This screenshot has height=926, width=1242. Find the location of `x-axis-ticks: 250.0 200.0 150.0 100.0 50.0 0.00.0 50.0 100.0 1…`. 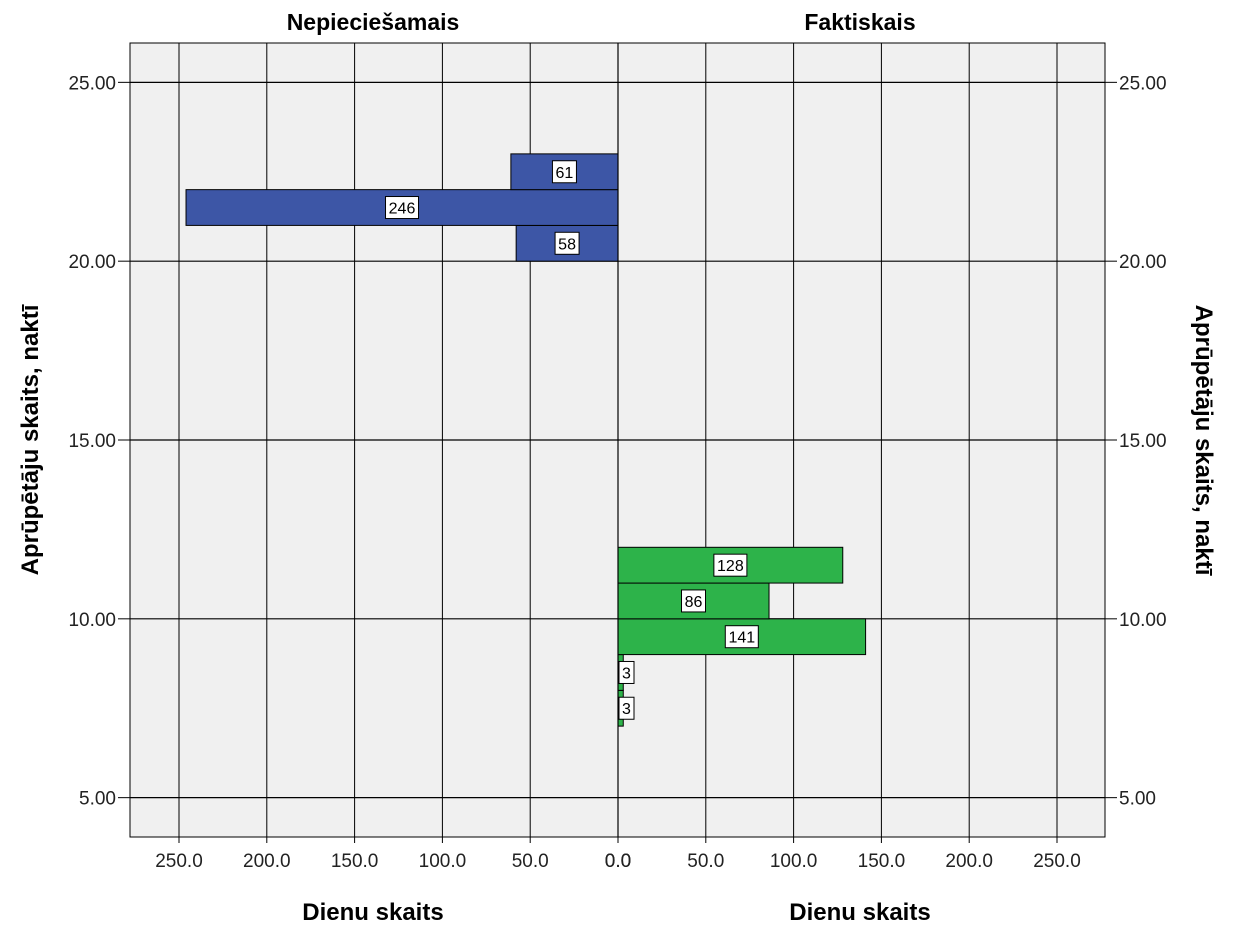

x-axis-ticks: 250.0 200.0 150.0 100.0 50.0 0.00.0 50.0 100.0 1… is located at coordinates (618, 854).